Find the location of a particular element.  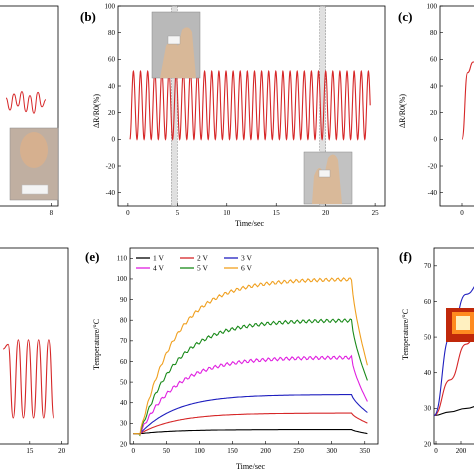

panel-b-series-line is located at coordinates (250, 105).